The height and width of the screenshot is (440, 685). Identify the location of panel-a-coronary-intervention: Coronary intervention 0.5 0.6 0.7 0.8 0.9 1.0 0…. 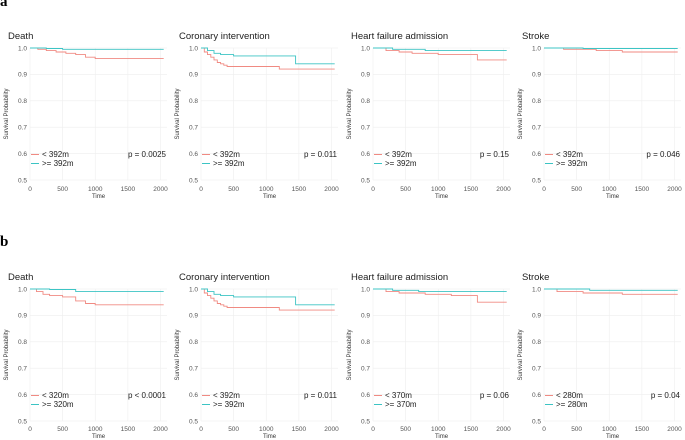
(257, 115).